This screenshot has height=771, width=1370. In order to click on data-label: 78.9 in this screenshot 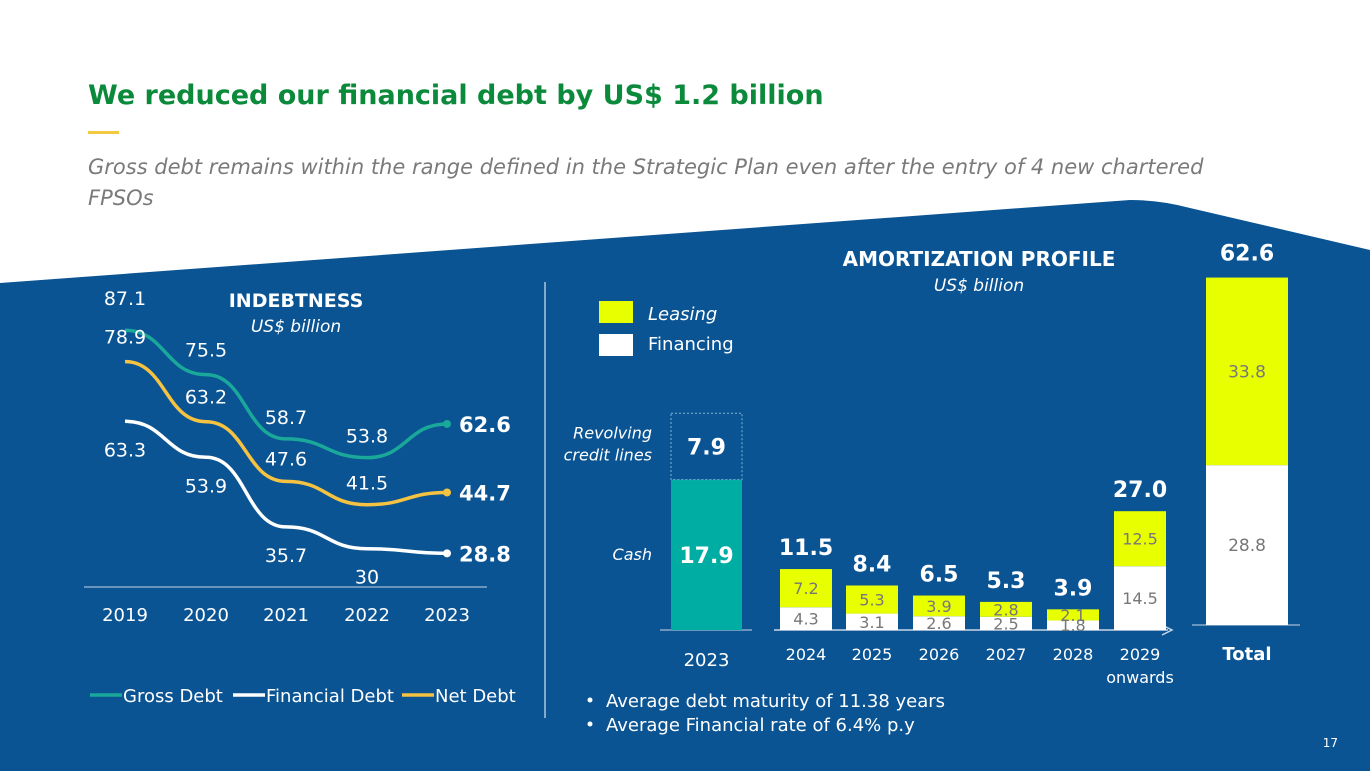, I will do `click(125, 338)`.